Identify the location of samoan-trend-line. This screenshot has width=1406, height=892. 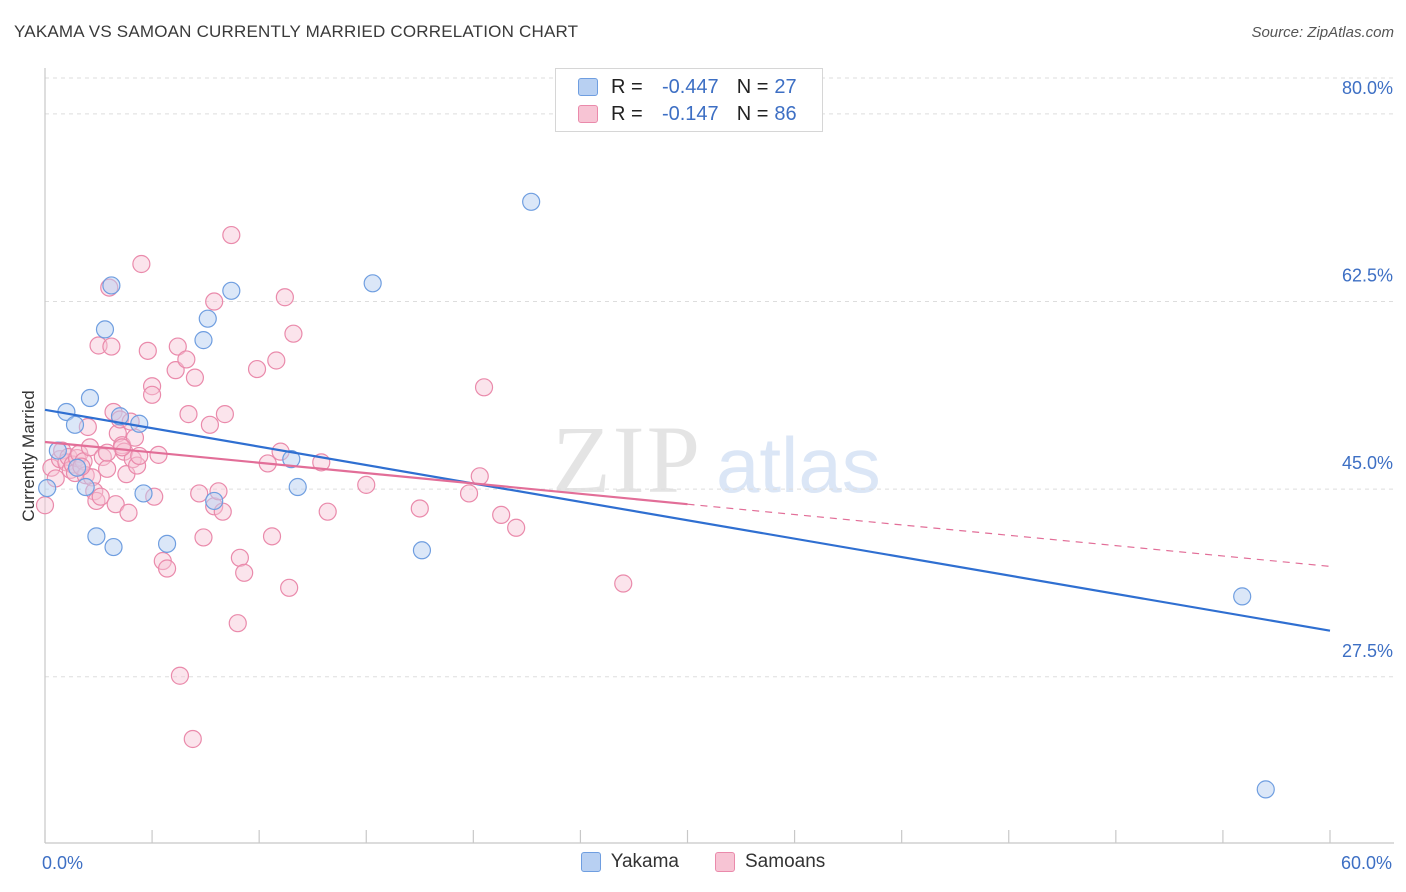
(366, 473).